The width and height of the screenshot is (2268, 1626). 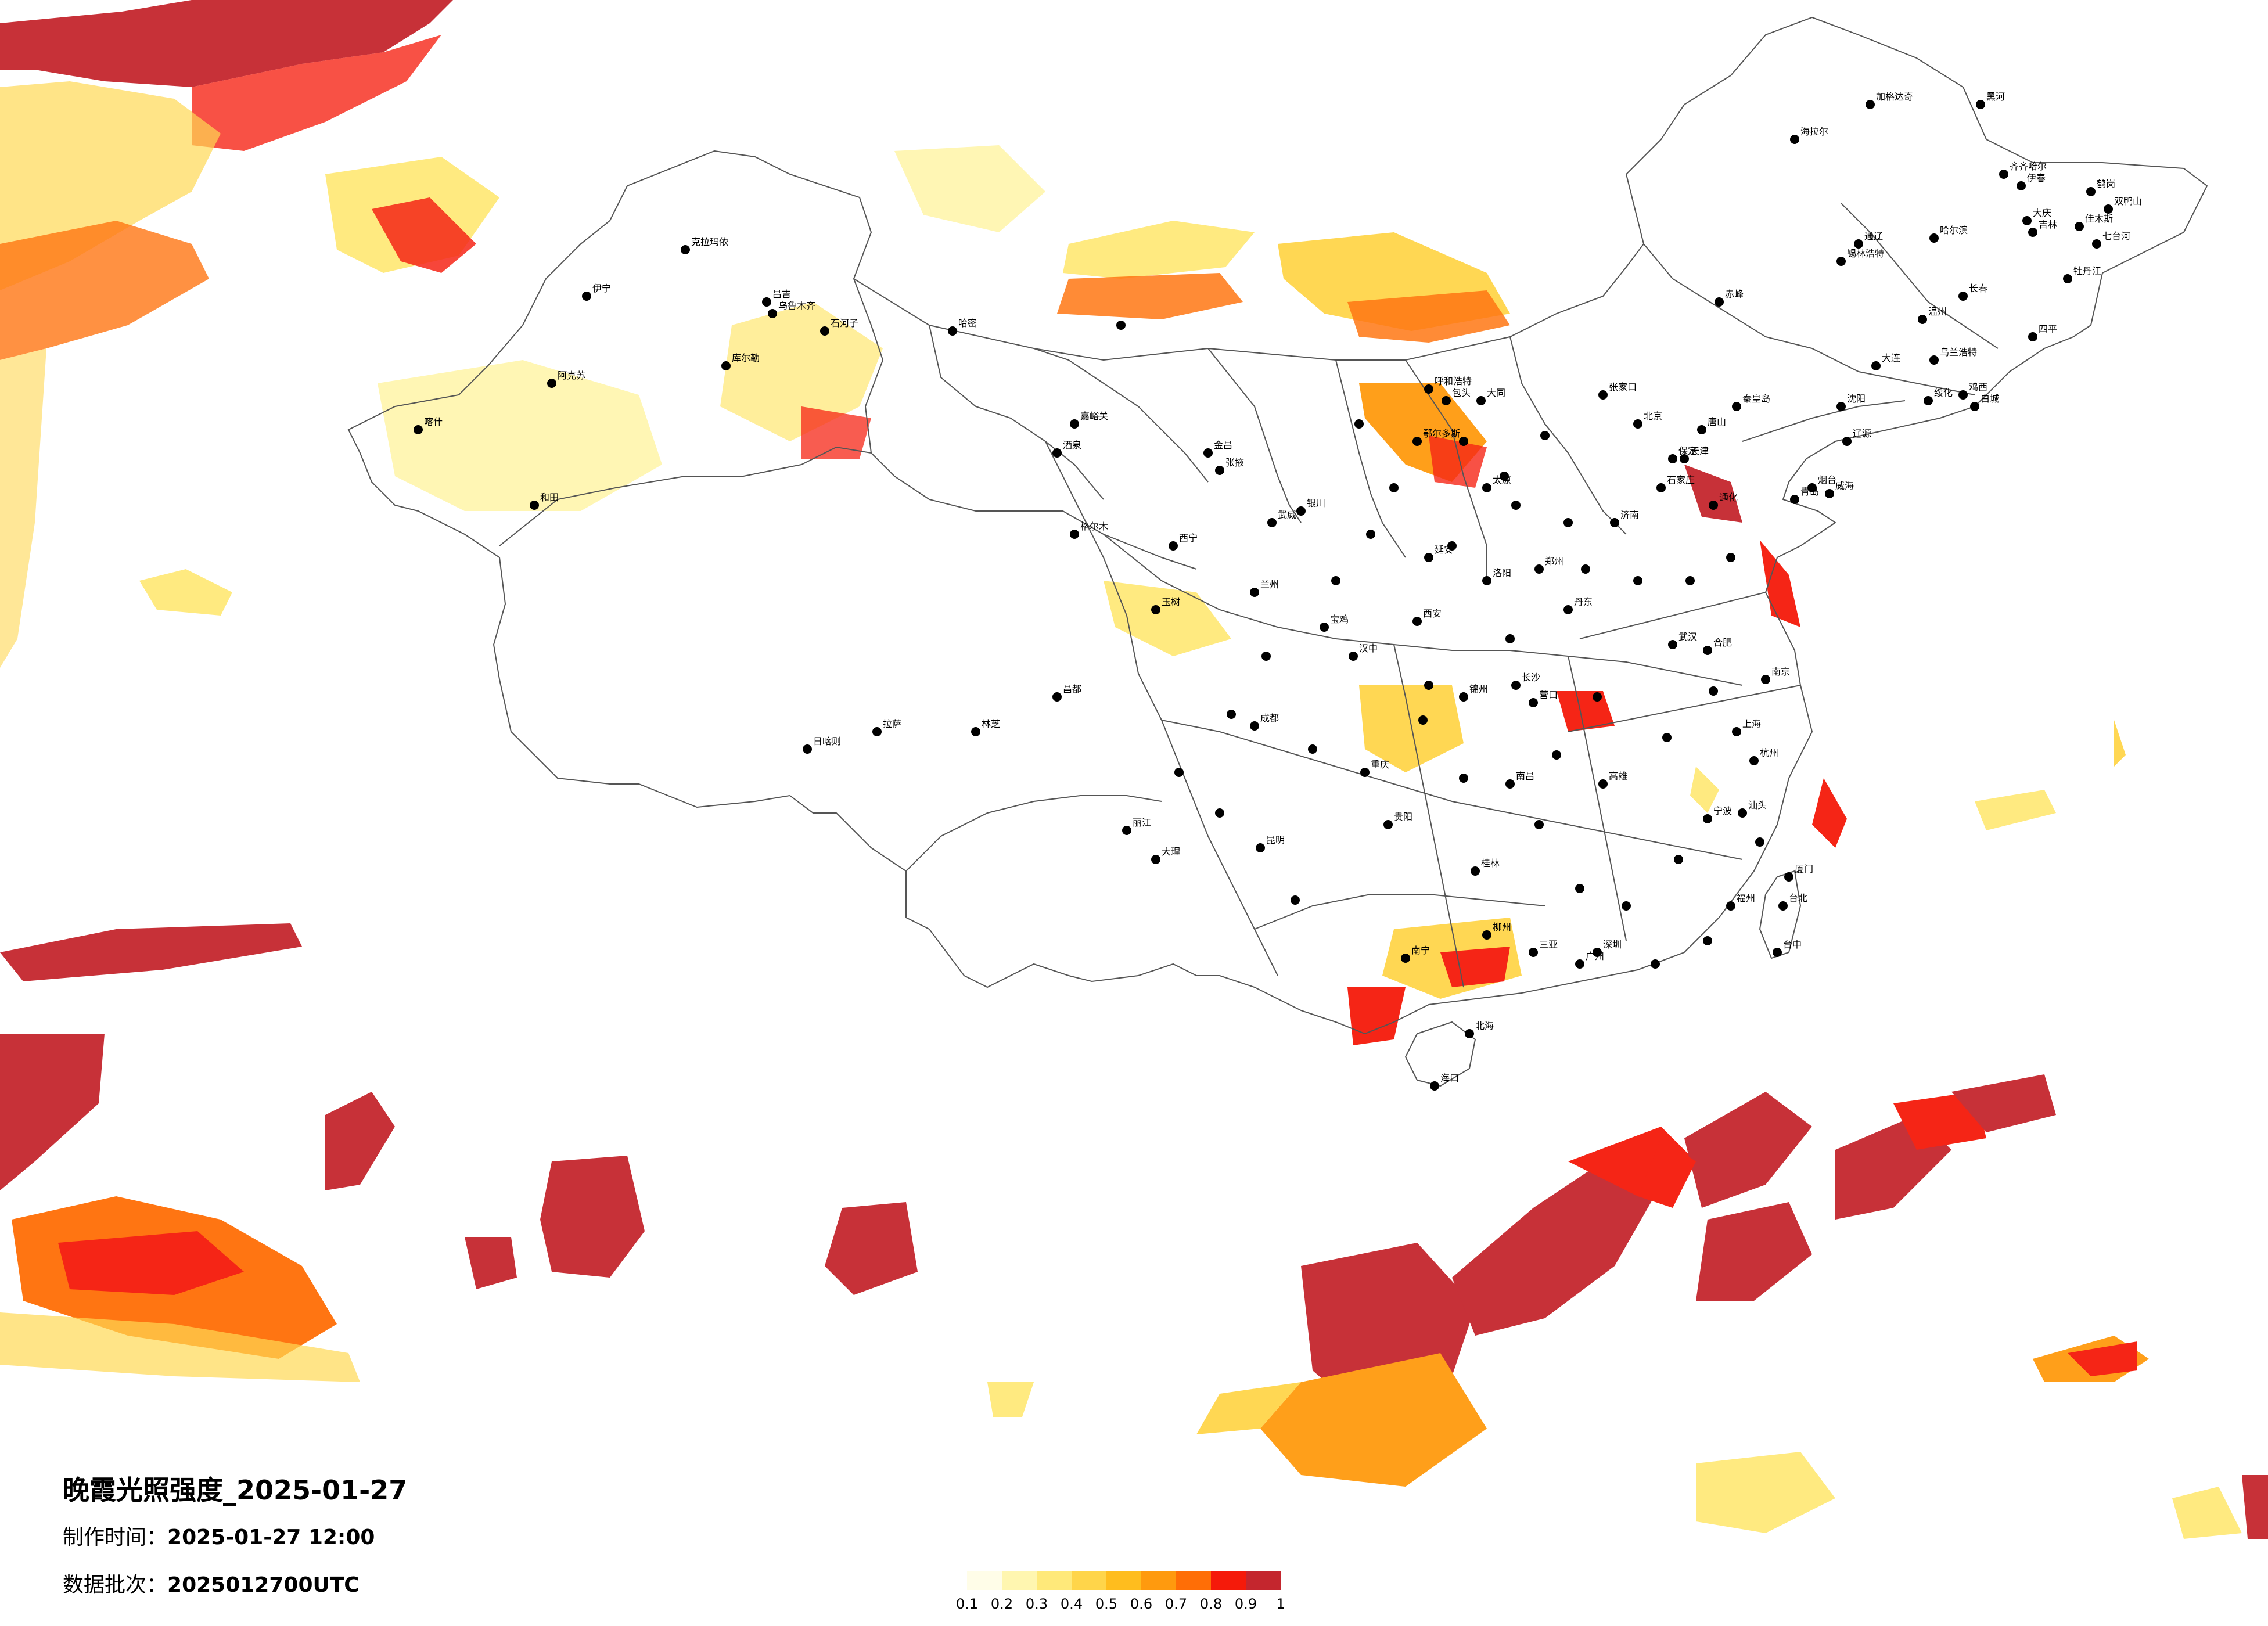 I want to click on city-label: 锦州, so click(x=1478, y=689).